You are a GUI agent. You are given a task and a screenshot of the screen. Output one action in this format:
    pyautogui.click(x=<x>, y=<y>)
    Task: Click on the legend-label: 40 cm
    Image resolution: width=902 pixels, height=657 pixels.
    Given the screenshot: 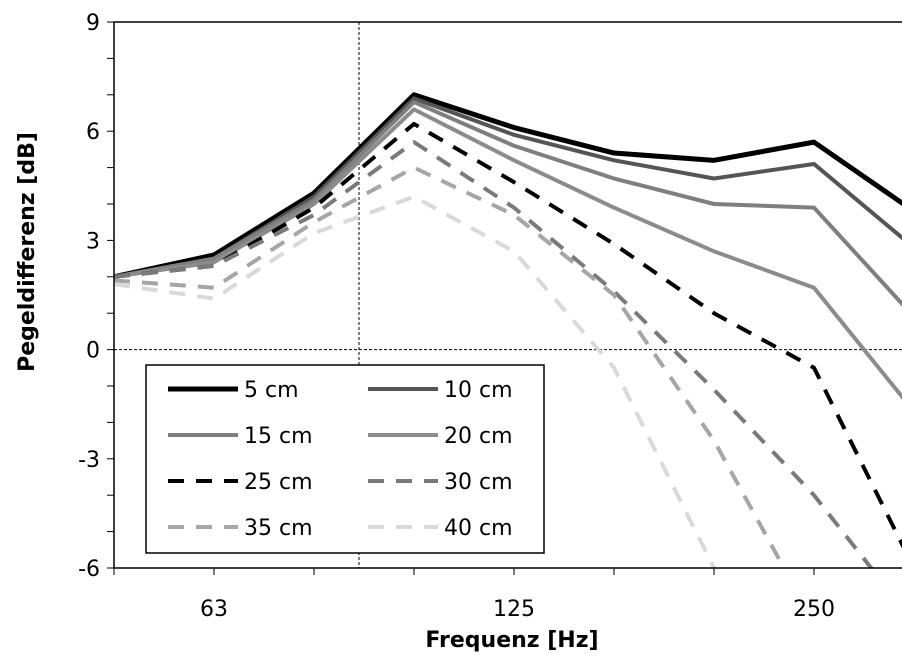 What is the action you would take?
    pyautogui.click(x=478, y=528)
    